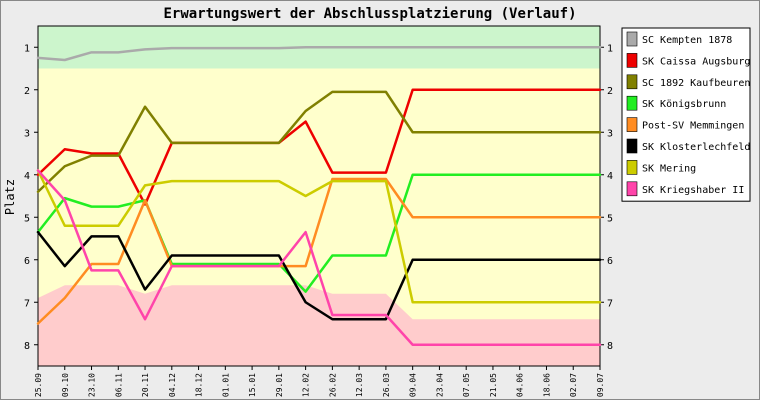 The height and width of the screenshot is (400, 760). What do you see at coordinates (610, 303) in the screenshot?
I see `y-tick-label-right: 7` at bounding box center [610, 303].